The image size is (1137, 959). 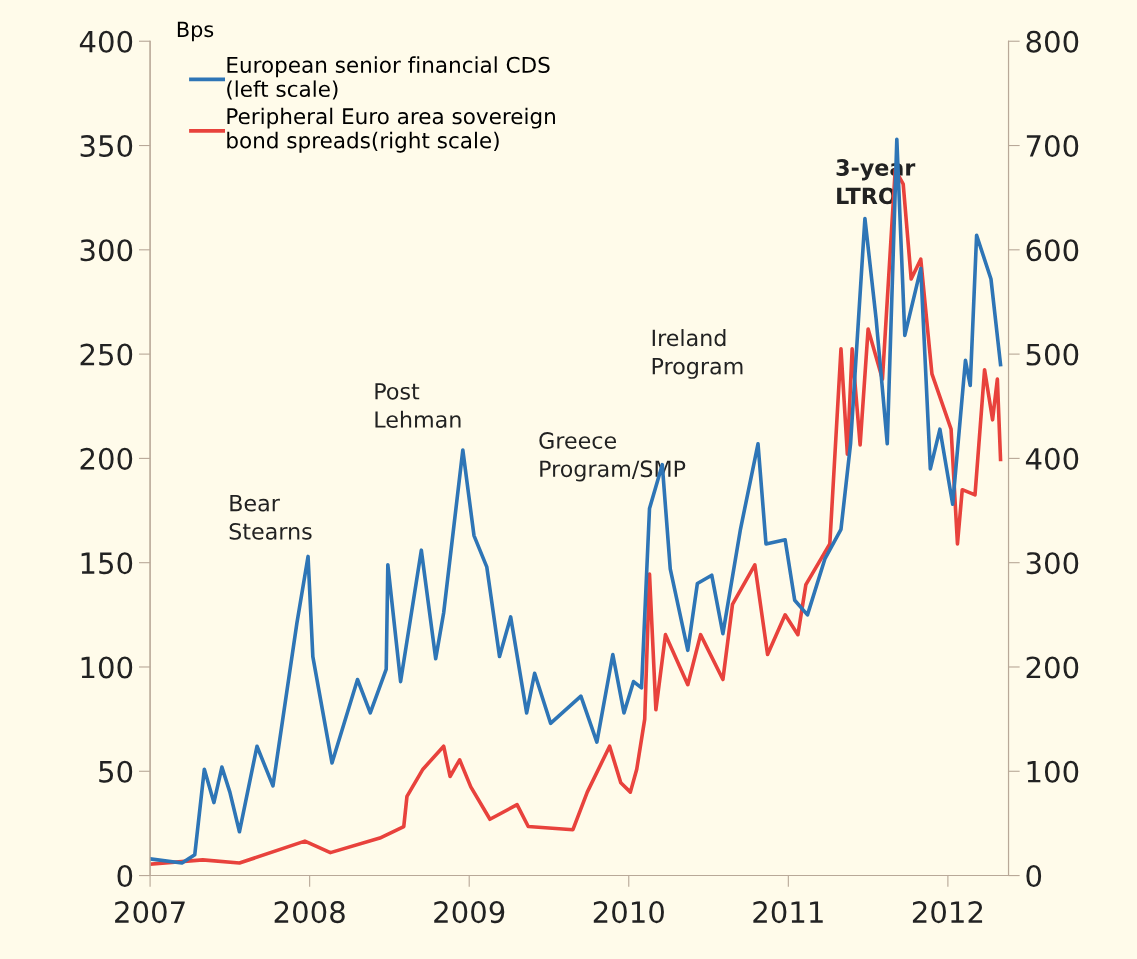 I want to click on y2-tick-label: 700, so click(x=1052, y=146).